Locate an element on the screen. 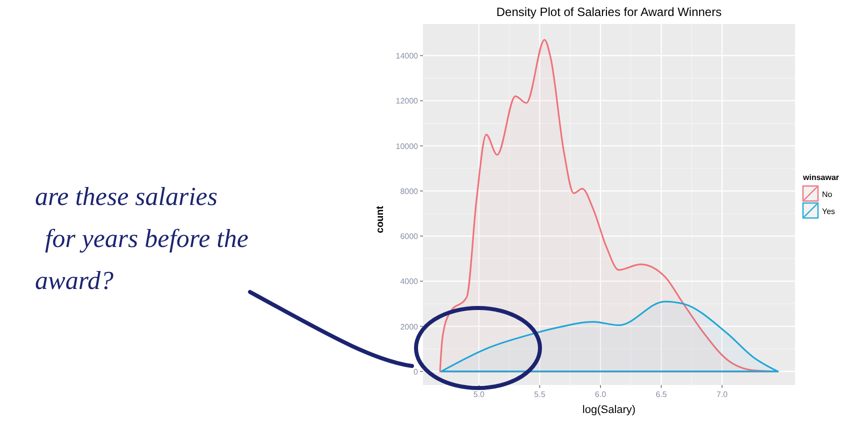  x-tick-label: 6.5 is located at coordinates (662, 394).